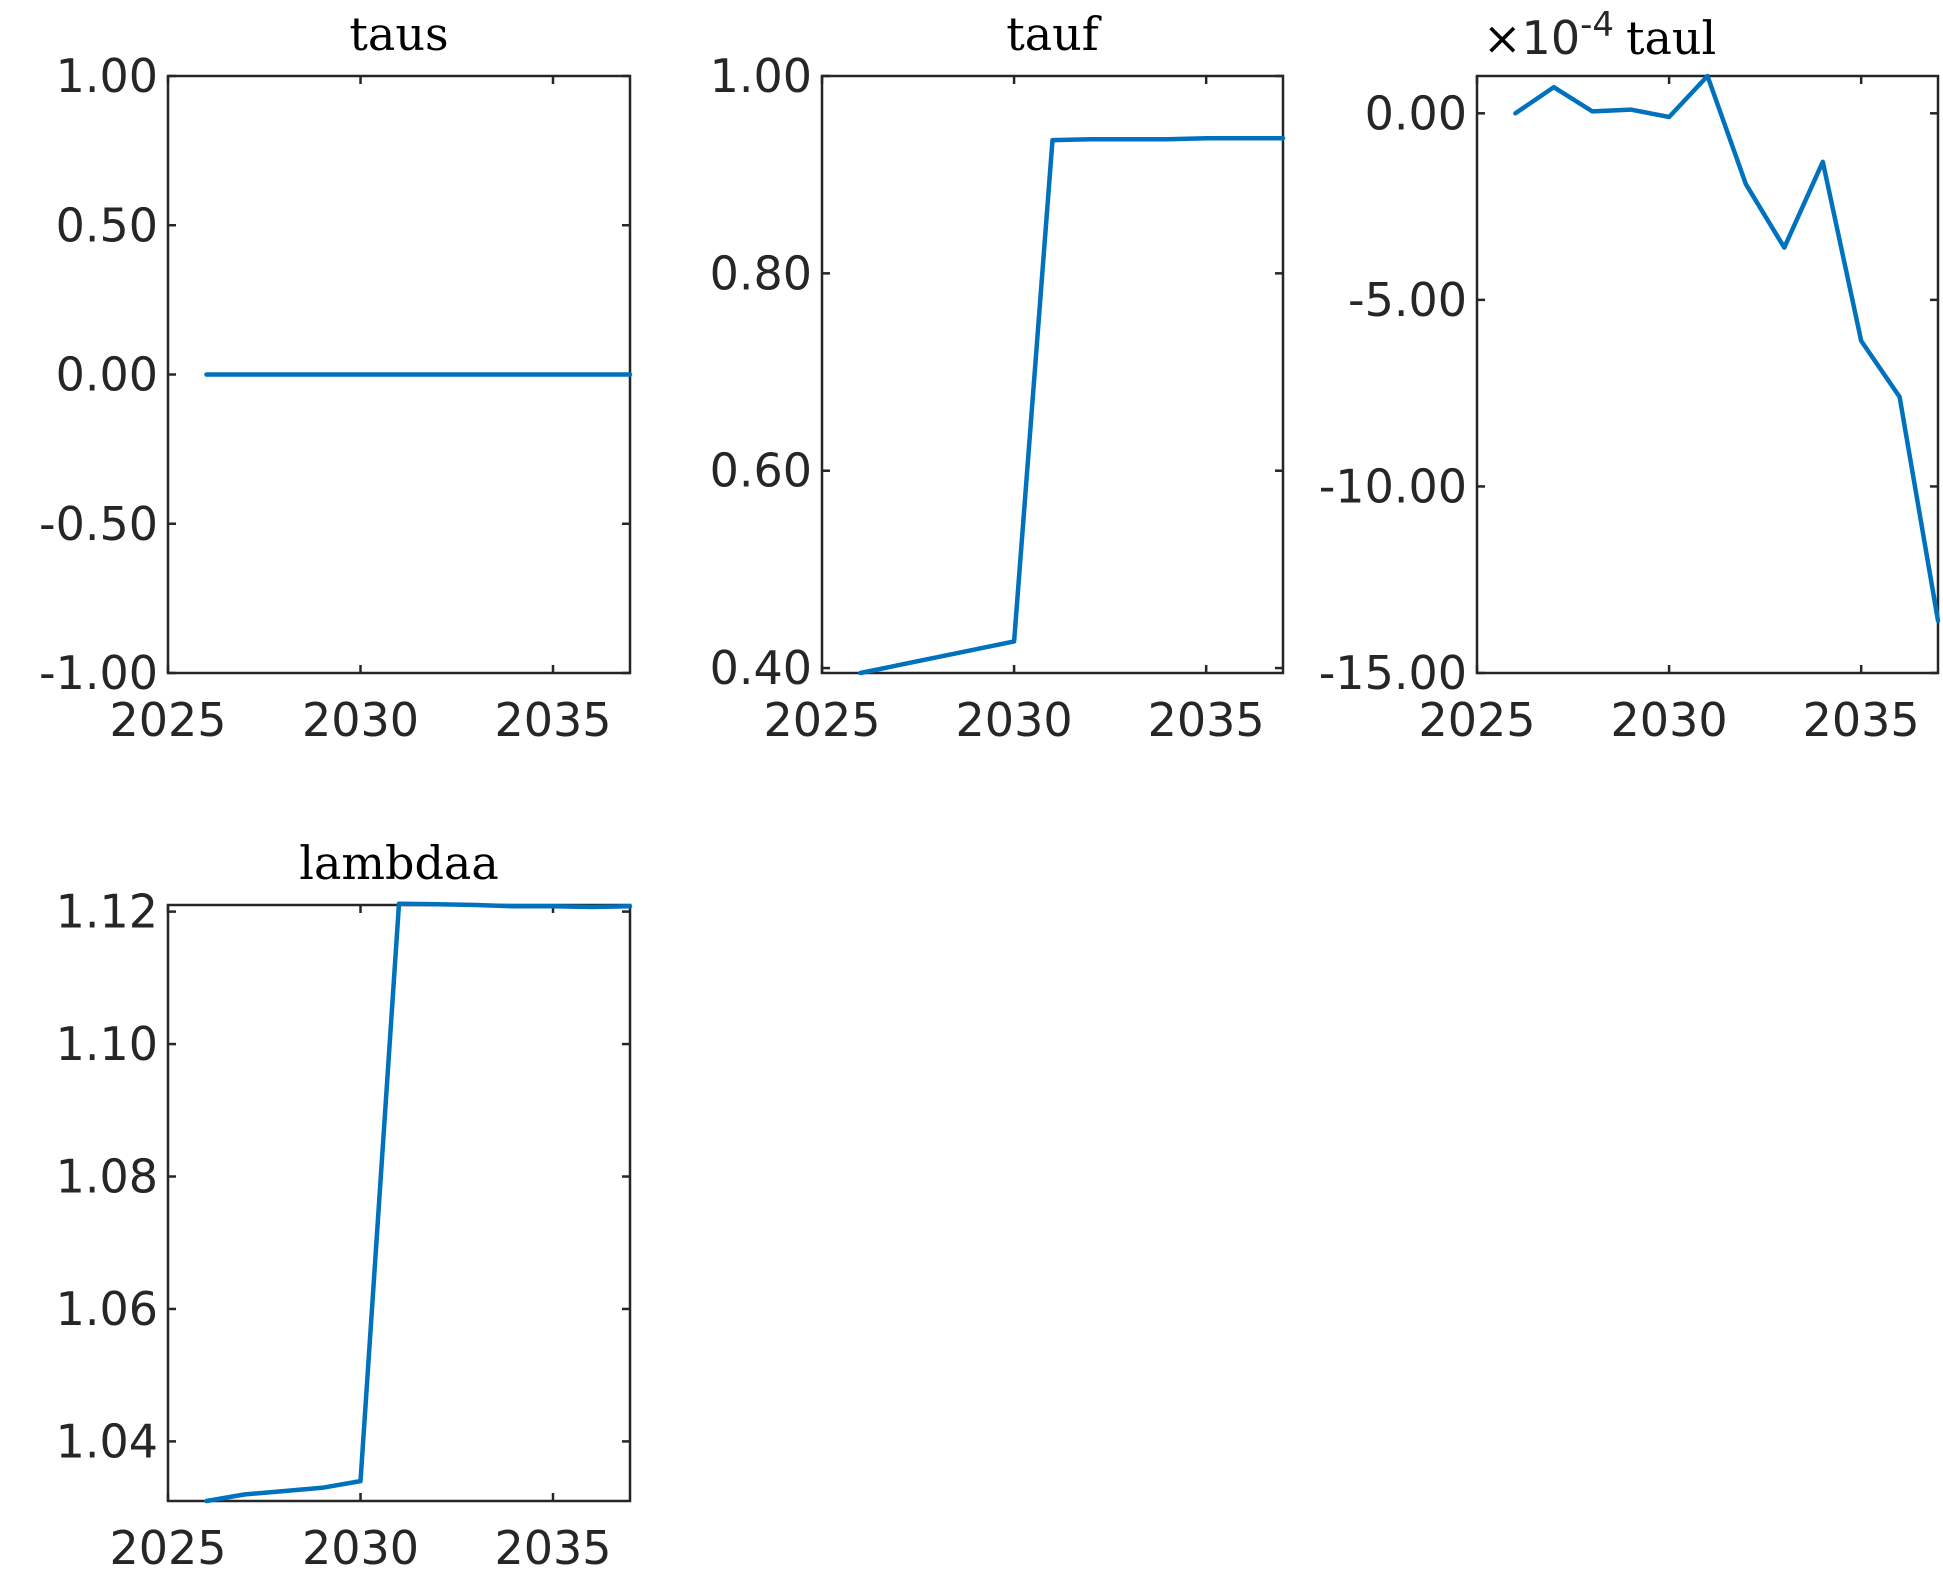 Image resolution: width=1943 pixels, height=1579 pixels. What do you see at coordinates (1599, 35) in the screenshot?
I see `exponent-multiplier: ×10-4 taul` at bounding box center [1599, 35].